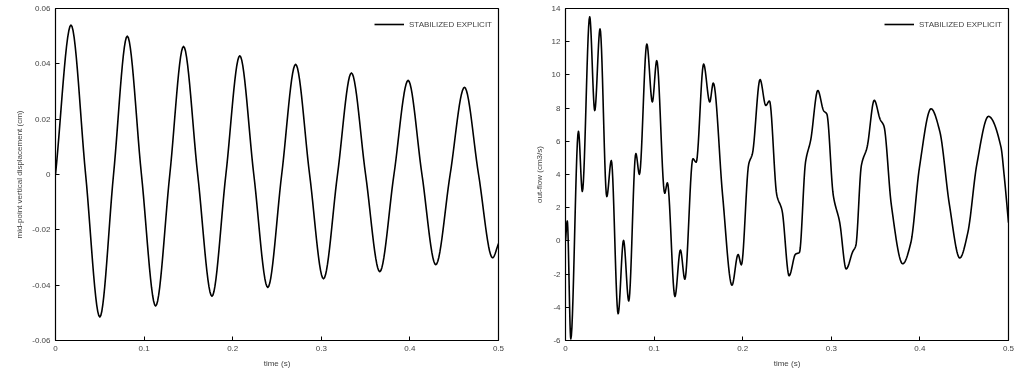 This screenshot has width=1021, height=373. I want to click on y-tick-label: 14, so click(556, 8).